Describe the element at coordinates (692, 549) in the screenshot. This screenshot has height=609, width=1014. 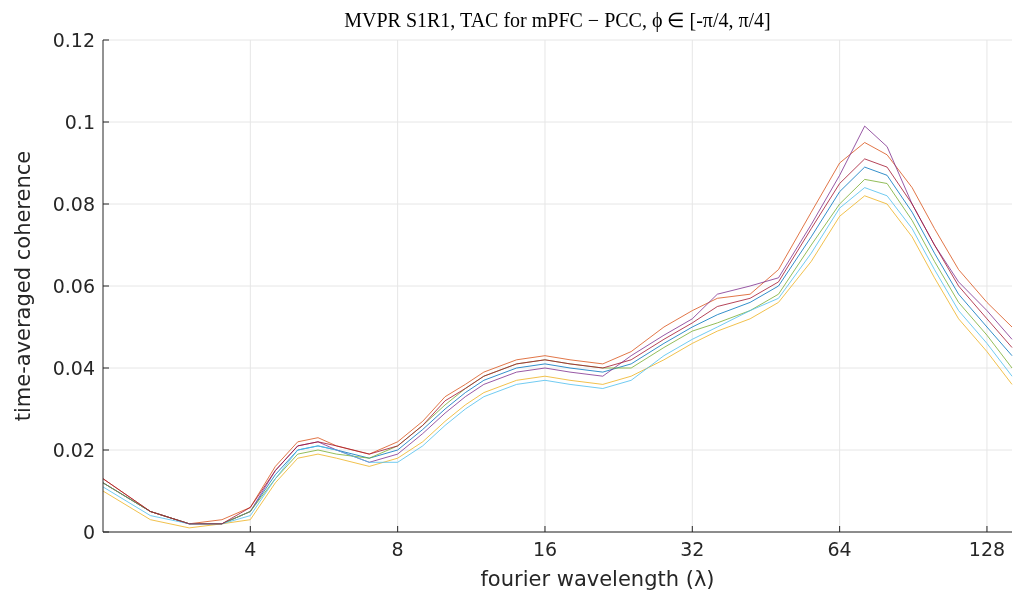
I see `x-tick-label: 32` at that location.